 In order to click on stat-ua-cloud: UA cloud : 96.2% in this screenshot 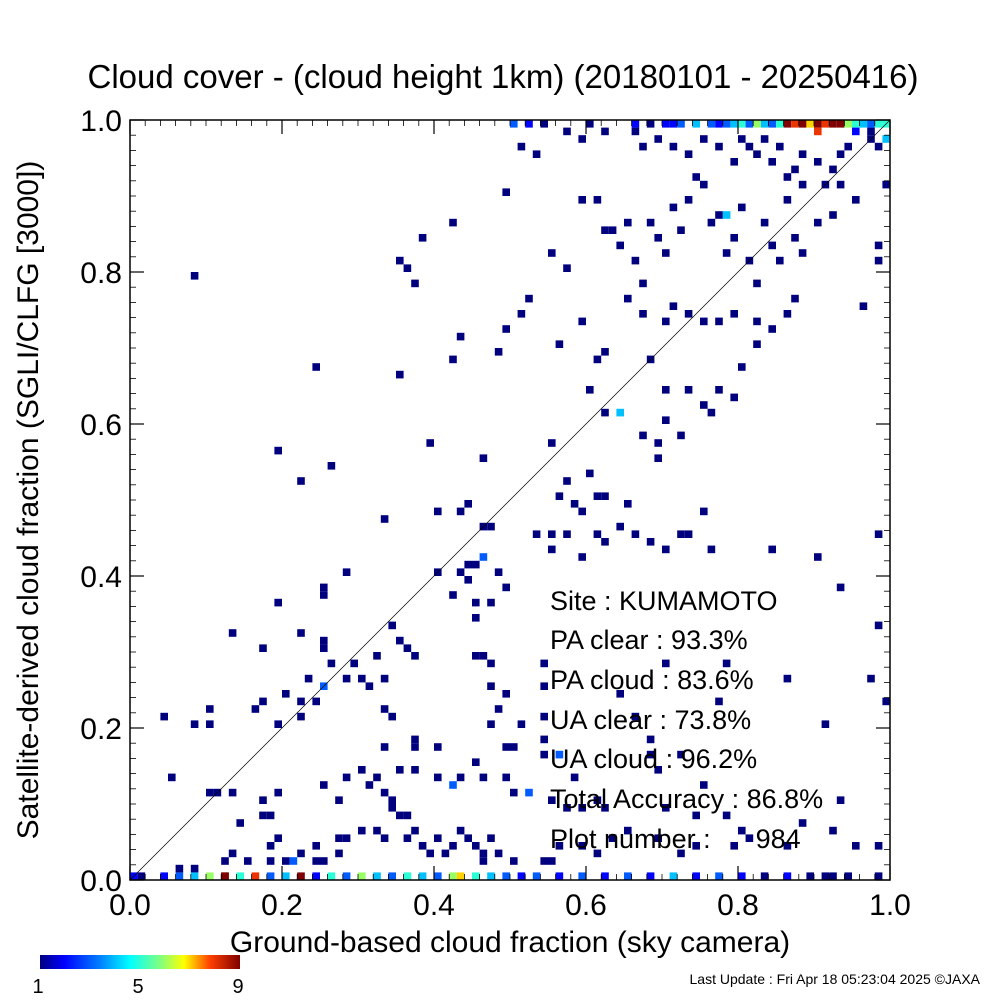, I will do `click(653, 759)`.